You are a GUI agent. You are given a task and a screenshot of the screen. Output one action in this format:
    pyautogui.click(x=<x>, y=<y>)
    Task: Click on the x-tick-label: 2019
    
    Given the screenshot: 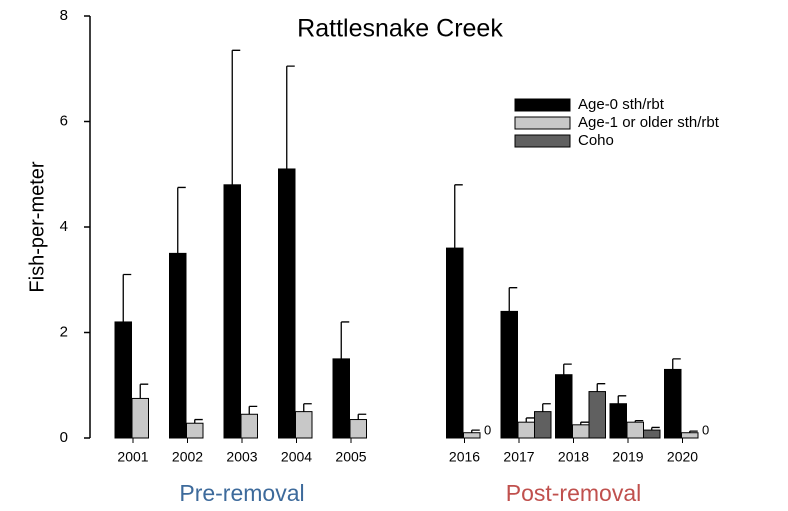 What is the action you would take?
    pyautogui.click(x=627, y=457)
    